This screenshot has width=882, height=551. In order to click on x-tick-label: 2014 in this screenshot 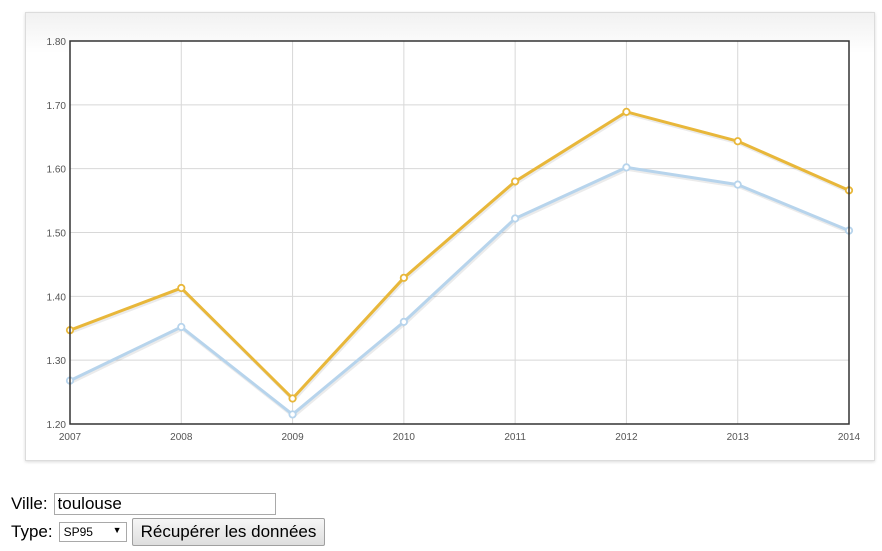, I will do `click(849, 437)`.